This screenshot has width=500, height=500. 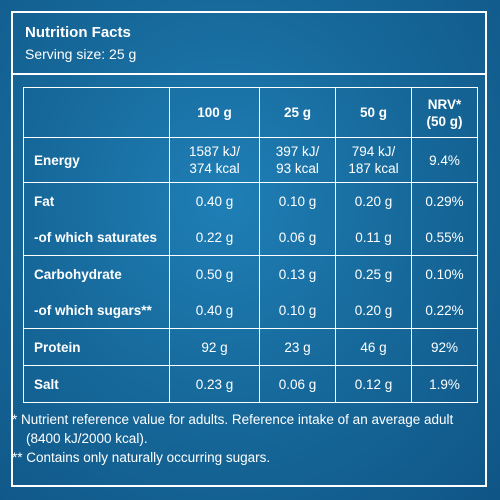 I want to click on salt-100g: 0.23 g, so click(x=214, y=384).